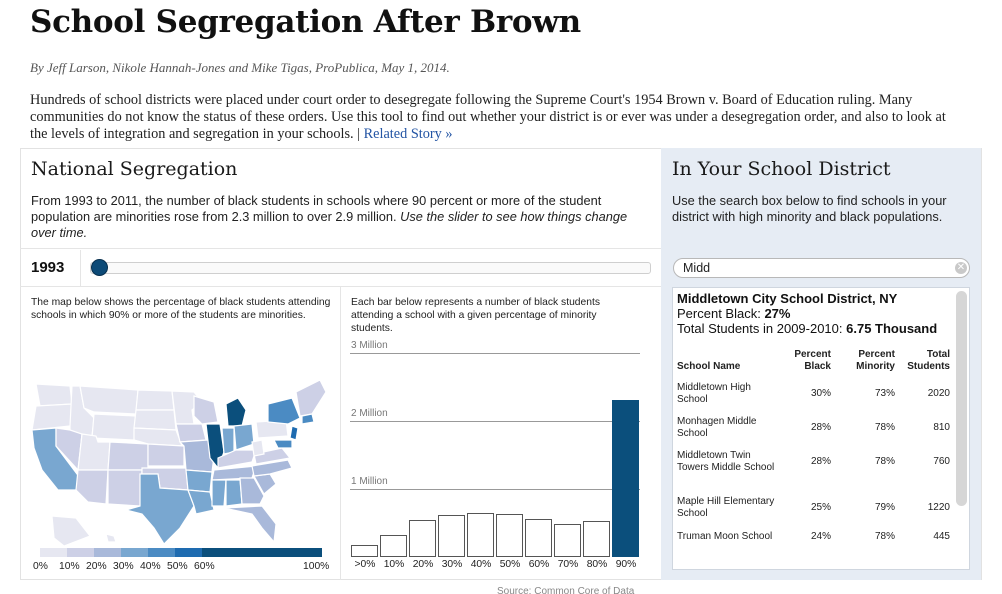 The width and height of the screenshot is (1002, 594). Describe the element at coordinates (597, 564) in the screenshot. I see `x-tick-label: 80%` at that location.